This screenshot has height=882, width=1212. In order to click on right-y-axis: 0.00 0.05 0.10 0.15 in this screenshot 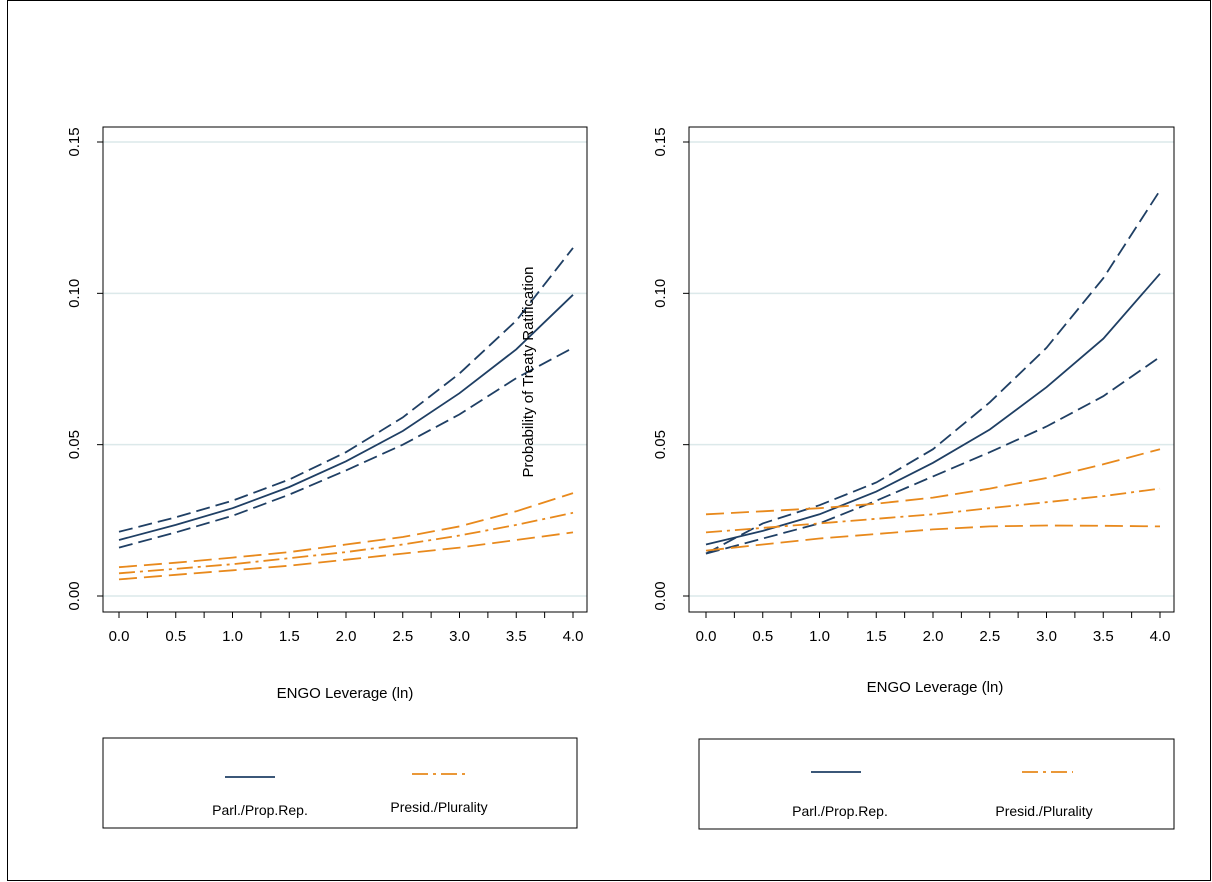, I will do `click(670, 369)`.